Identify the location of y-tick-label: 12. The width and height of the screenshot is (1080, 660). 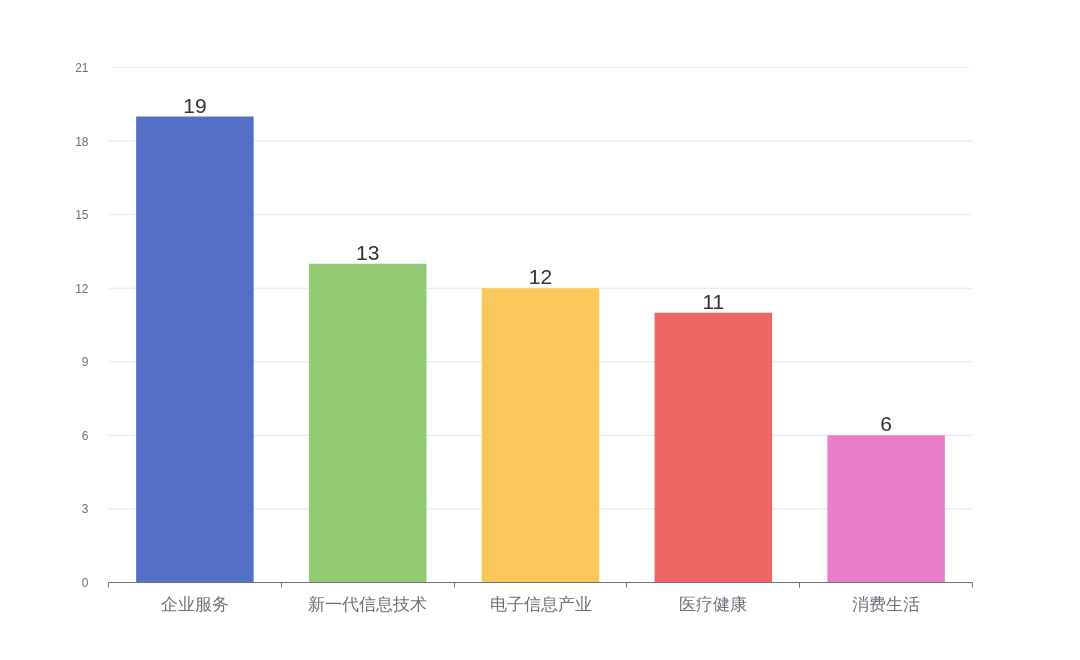
(82, 288).